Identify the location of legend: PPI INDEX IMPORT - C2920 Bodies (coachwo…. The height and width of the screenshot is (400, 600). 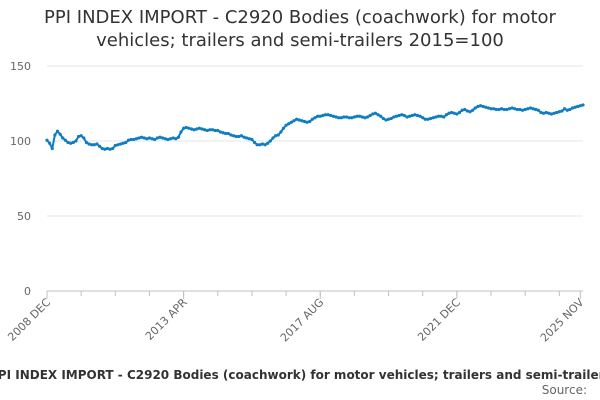
(300, 377).